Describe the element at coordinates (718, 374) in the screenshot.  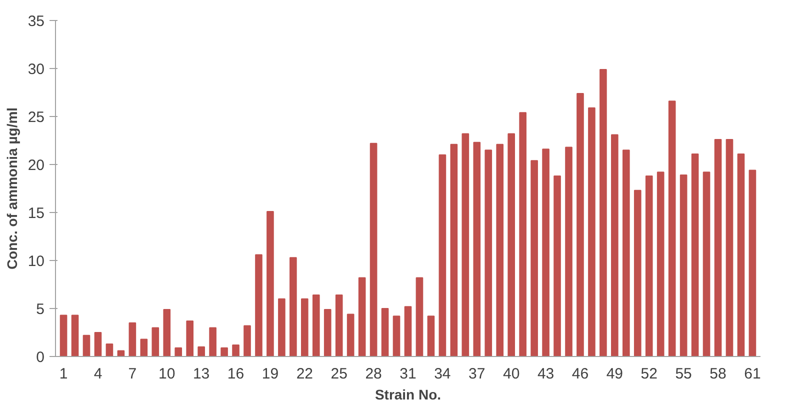
I see `x-tick-label: 58` at that location.